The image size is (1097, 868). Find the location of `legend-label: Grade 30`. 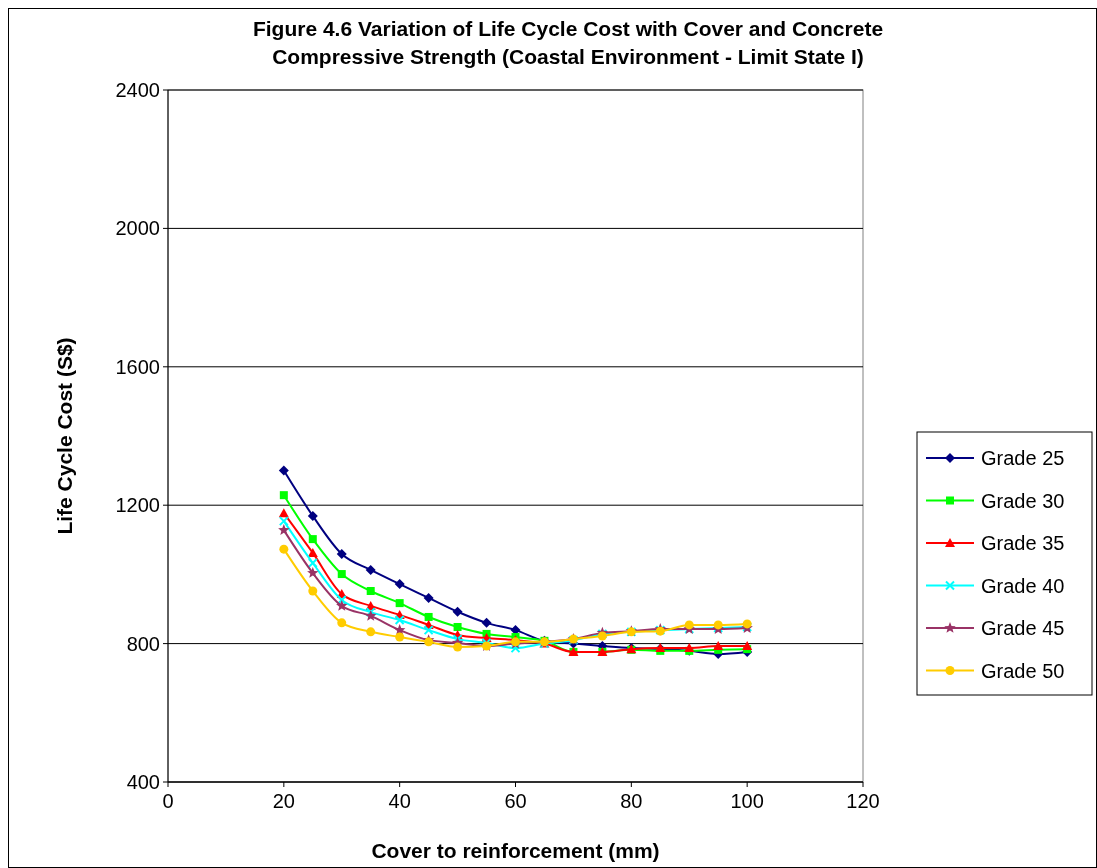

legend-label: Grade 30 is located at coordinates (1023, 500).